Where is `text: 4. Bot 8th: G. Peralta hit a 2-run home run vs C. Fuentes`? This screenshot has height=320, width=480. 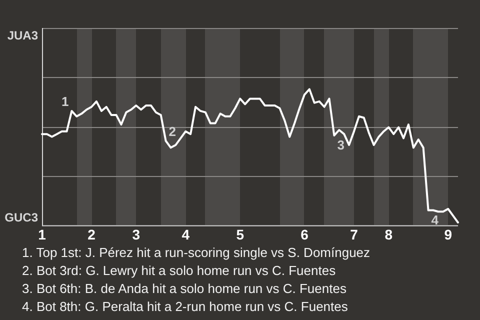 text: 4. Bot 8th: G. Peralta hit a 2-run home run vs C. Fuentes is located at coordinates (185, 307).